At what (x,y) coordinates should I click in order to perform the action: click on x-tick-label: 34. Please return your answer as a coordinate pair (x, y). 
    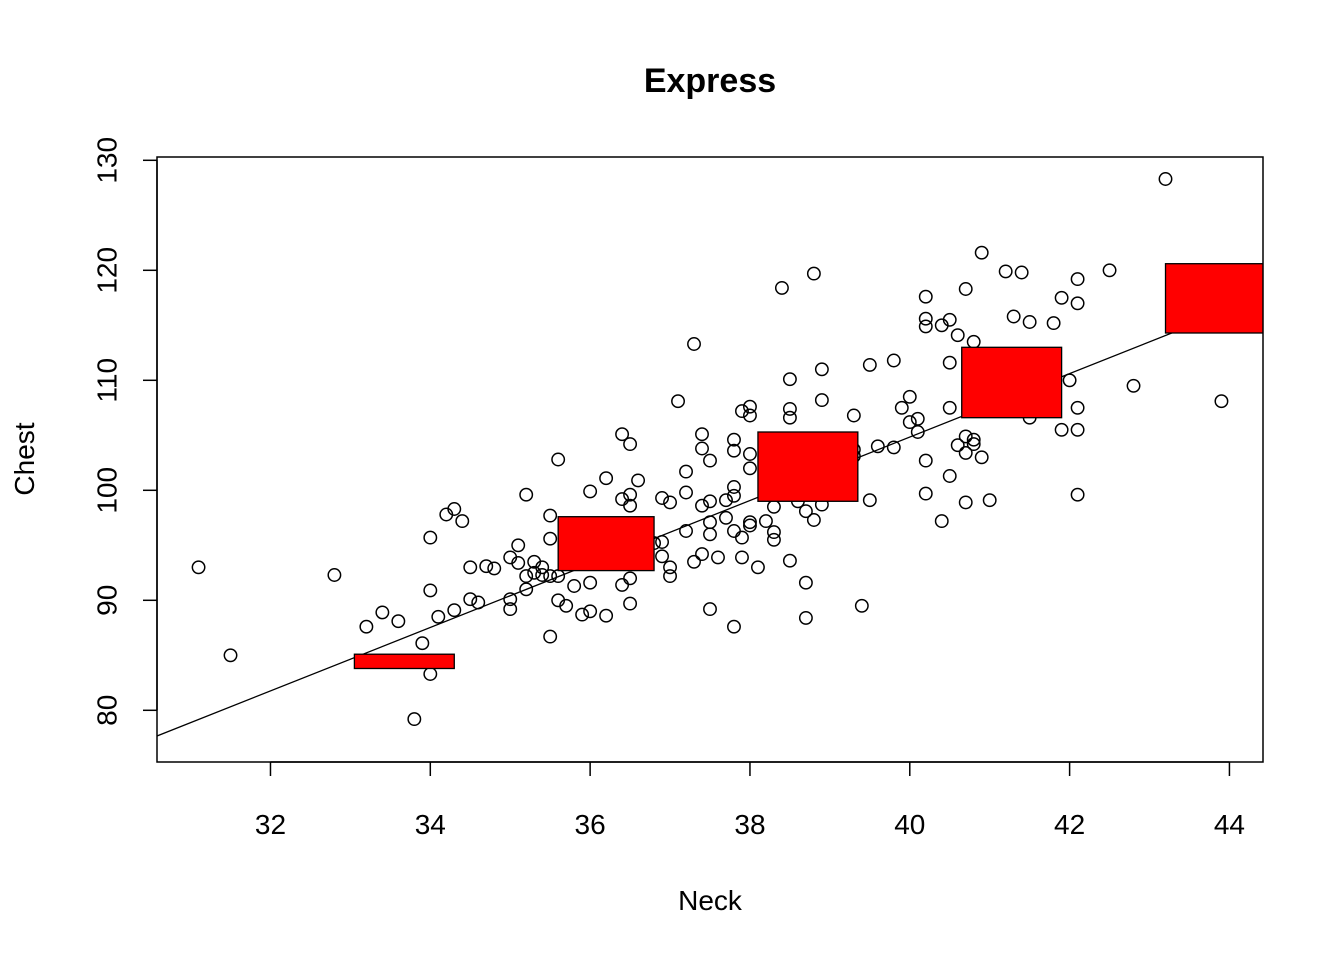
    Looking at the image, I should click on (430, 824).